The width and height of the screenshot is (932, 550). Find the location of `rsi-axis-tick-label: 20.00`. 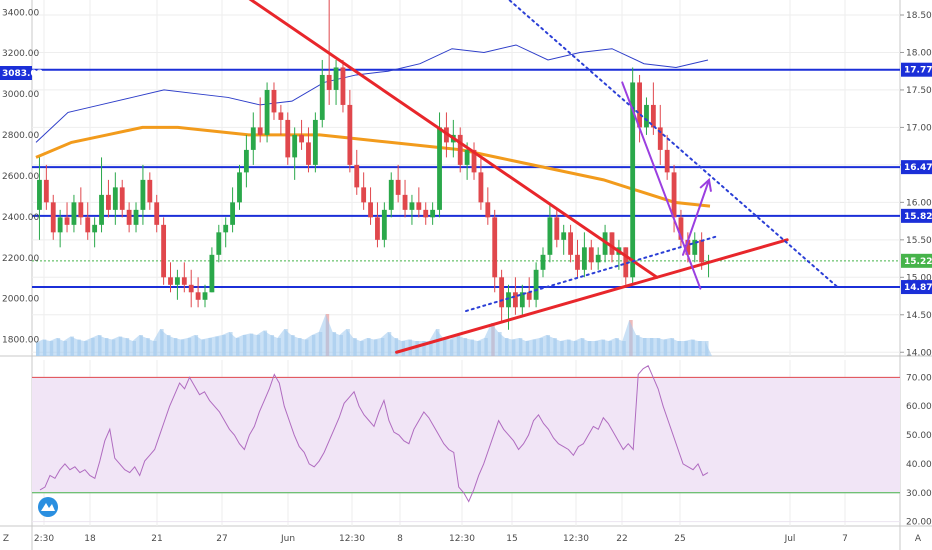

rsi-axis-tick-label: 20.00 is located at coordinates (919, 523).